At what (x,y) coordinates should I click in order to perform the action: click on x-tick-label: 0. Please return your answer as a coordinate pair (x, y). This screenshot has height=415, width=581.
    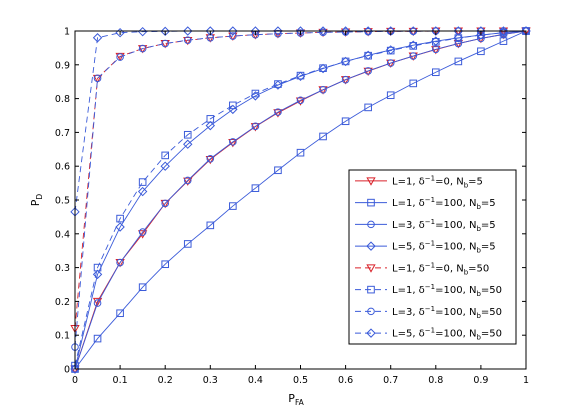
    Looking at the image, I should click on (75, 380).